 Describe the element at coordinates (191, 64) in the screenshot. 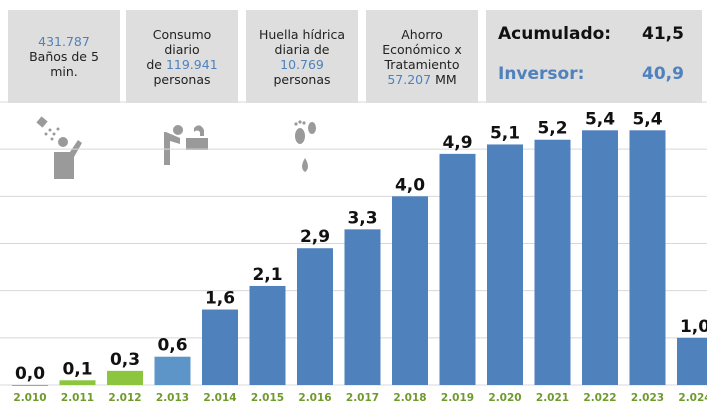

I see `info-text: 119.941` at that location.